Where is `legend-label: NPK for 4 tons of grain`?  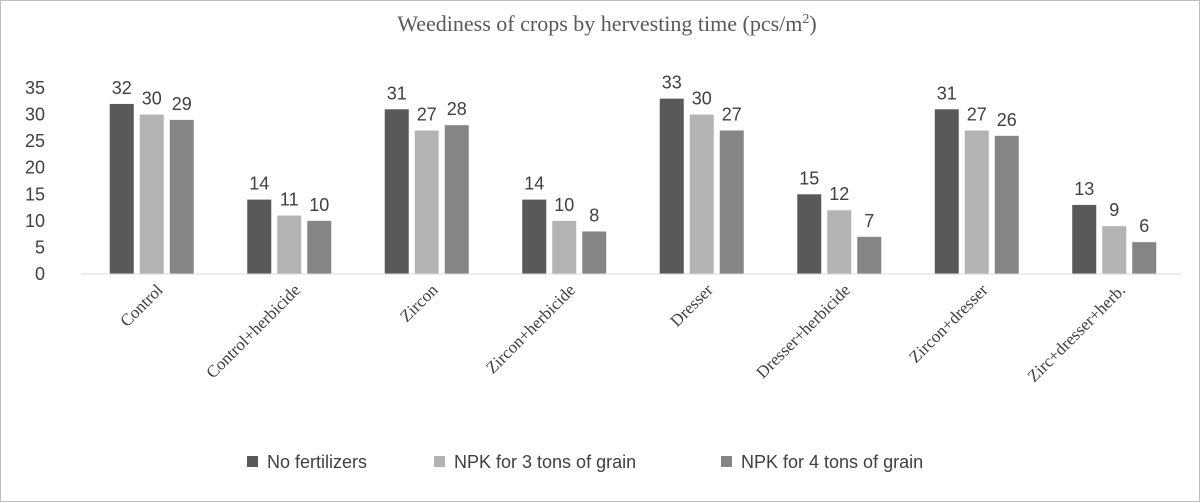
legend-label: NPK for 4 tons of grain is located at coordinates (832, 462).